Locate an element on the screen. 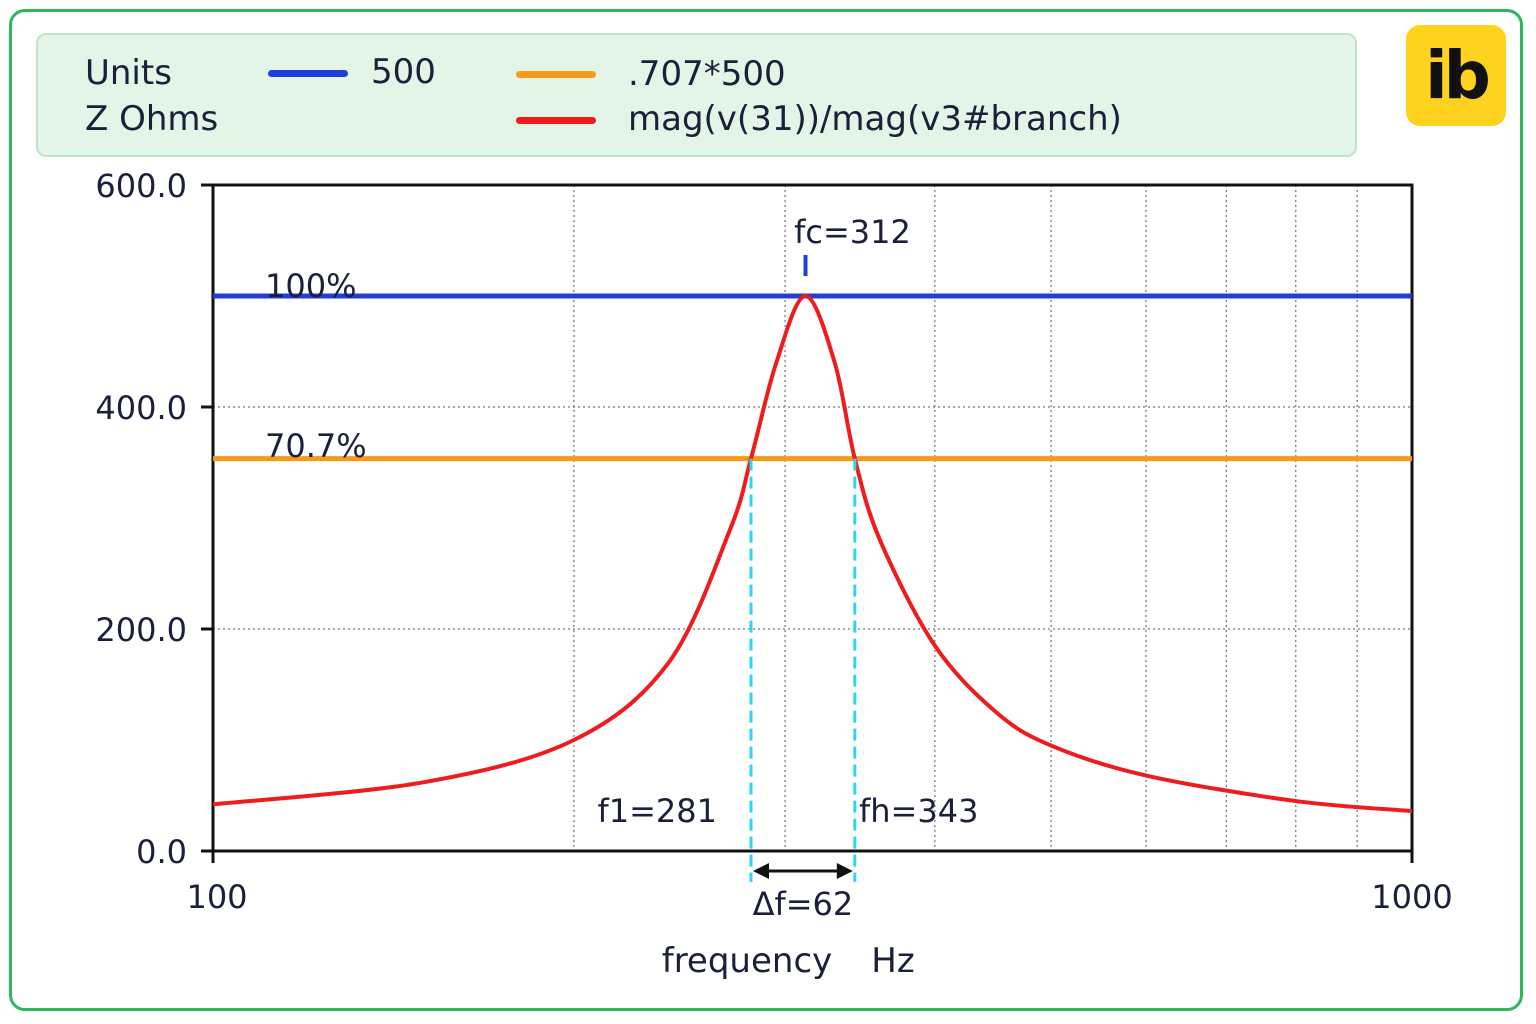  y-tick-label: 400.0 is located at coordinates (141, 408).